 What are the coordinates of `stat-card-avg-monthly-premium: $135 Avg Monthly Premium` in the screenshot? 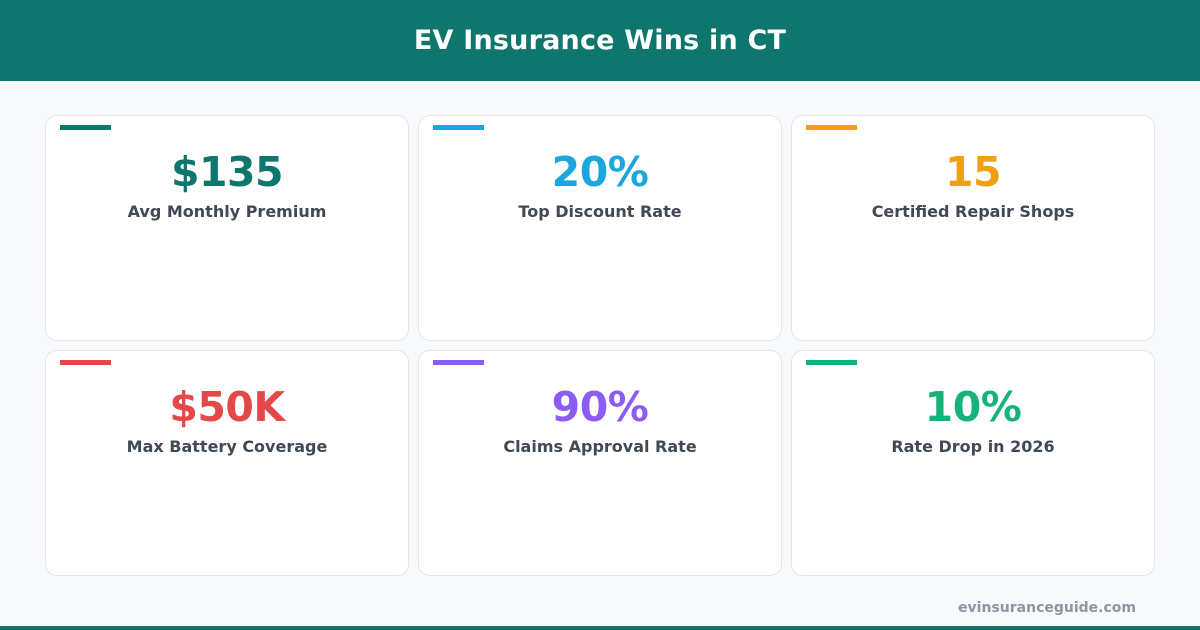 It's located at (227, 228).